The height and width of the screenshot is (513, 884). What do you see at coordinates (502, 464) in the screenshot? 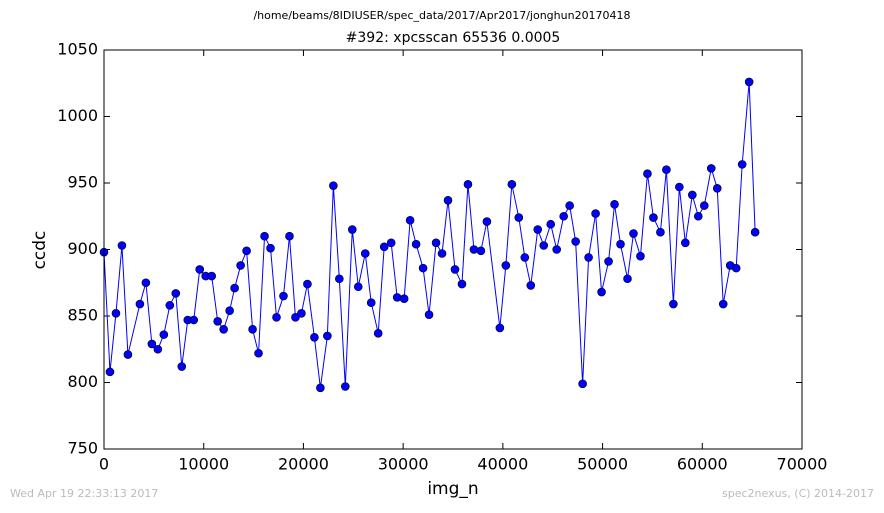
I see `x-tick-label: 40000` at bounding box center [502, 464].